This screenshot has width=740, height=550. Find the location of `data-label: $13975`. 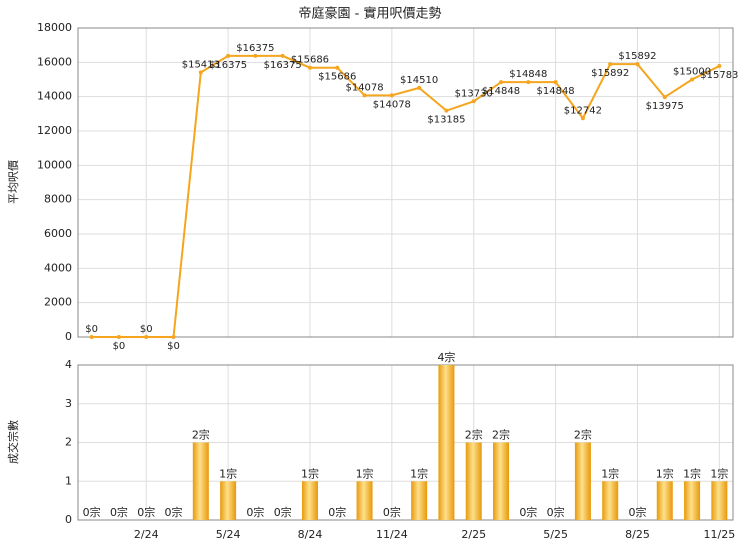

data-label: $13975 is located at coordinates (665, 106).